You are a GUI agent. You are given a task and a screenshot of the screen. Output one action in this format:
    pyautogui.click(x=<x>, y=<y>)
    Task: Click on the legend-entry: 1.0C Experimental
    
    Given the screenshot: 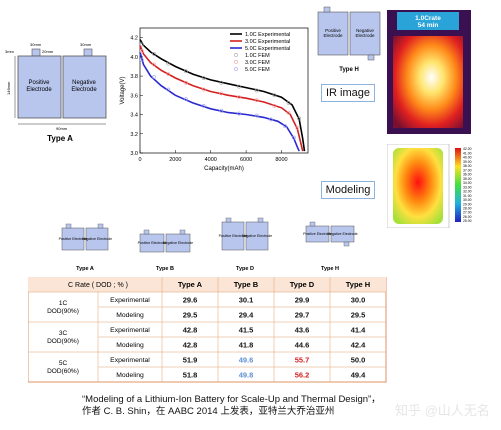 What is the action you would take?
    pyautogui.click(x=267, y=35)
    